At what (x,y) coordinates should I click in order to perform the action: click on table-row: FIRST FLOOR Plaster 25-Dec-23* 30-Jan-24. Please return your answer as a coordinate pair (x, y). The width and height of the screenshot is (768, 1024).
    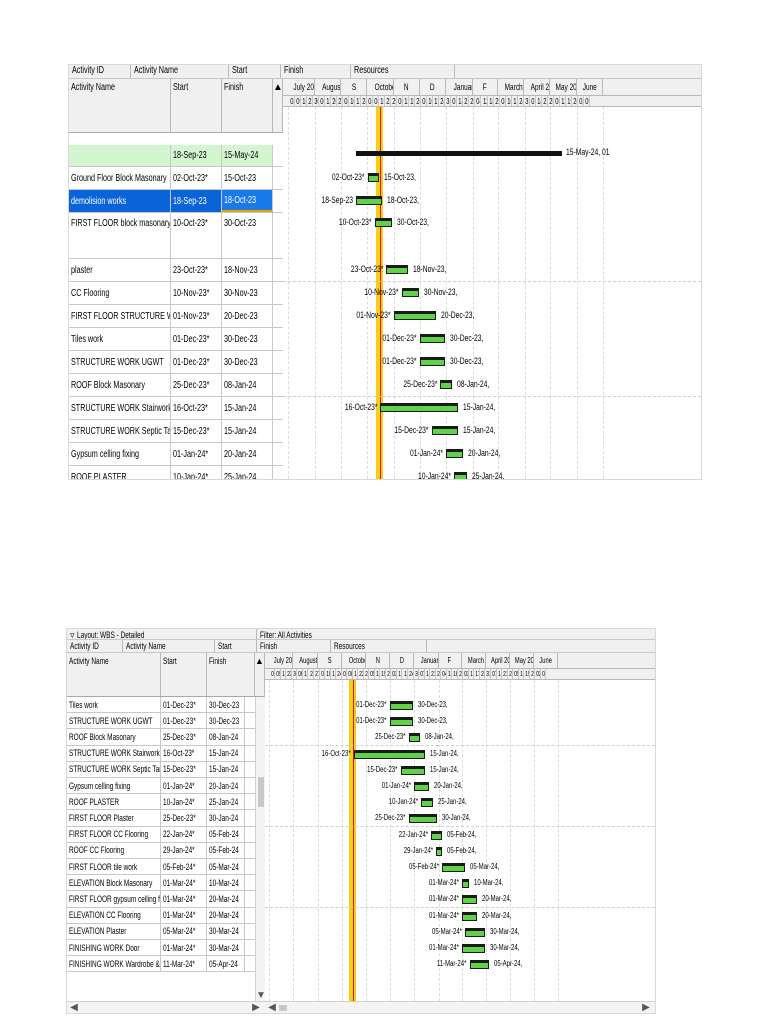
    Looking at the image, I should click on (161, 818).